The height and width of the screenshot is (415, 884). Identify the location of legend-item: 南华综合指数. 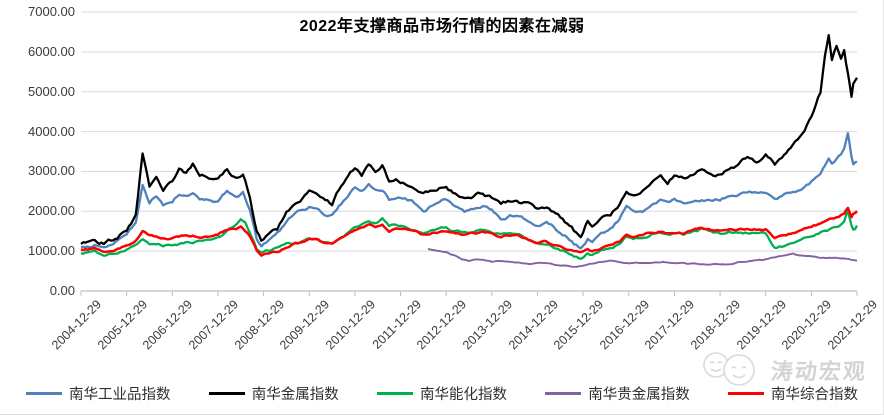
(793, 393).